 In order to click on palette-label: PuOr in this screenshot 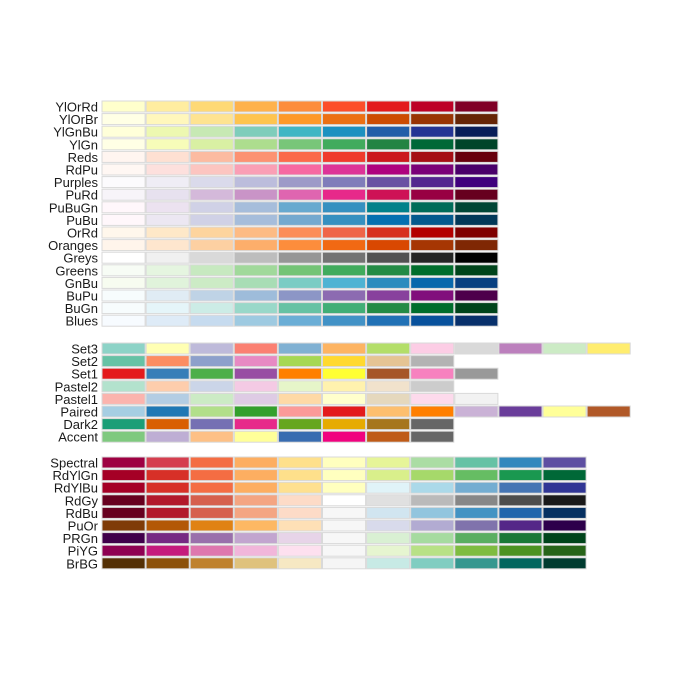, I will do `click(83, 526)`.